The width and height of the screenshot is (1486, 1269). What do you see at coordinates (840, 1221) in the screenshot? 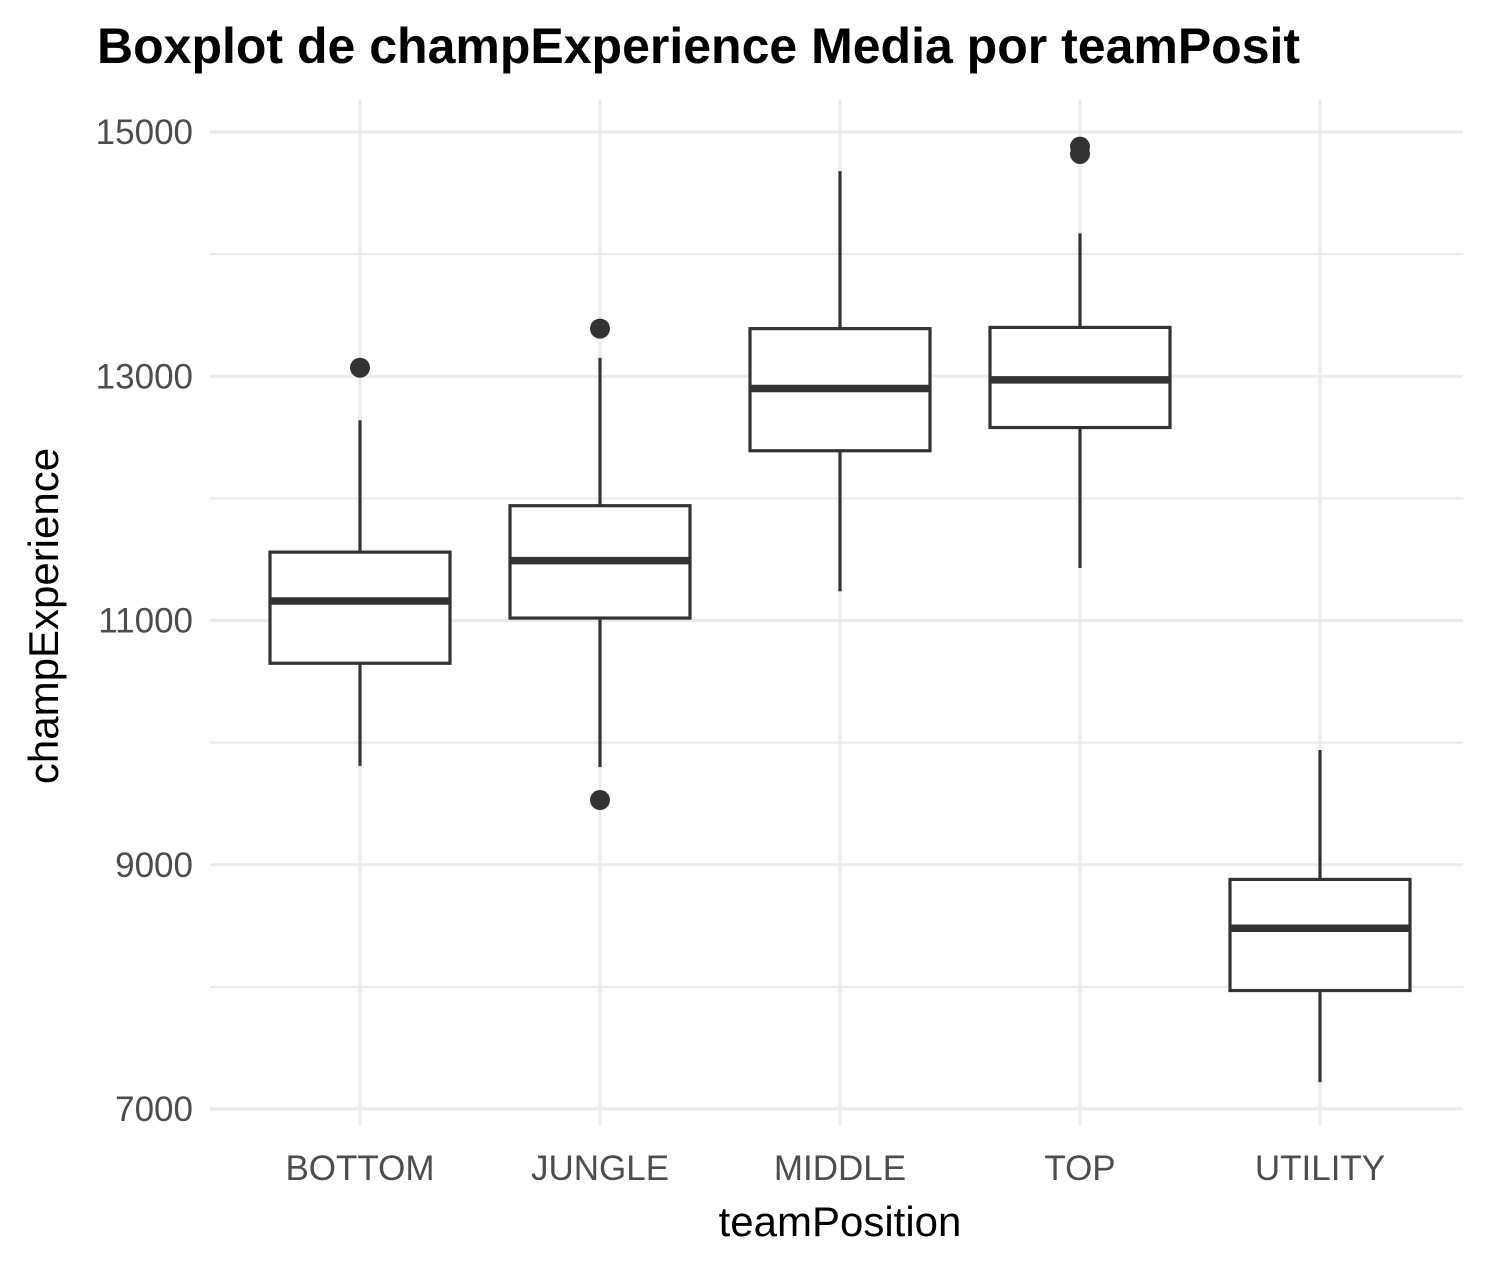
I see `x-axis-title: teamPosition` at bounding box center [840, 1221].